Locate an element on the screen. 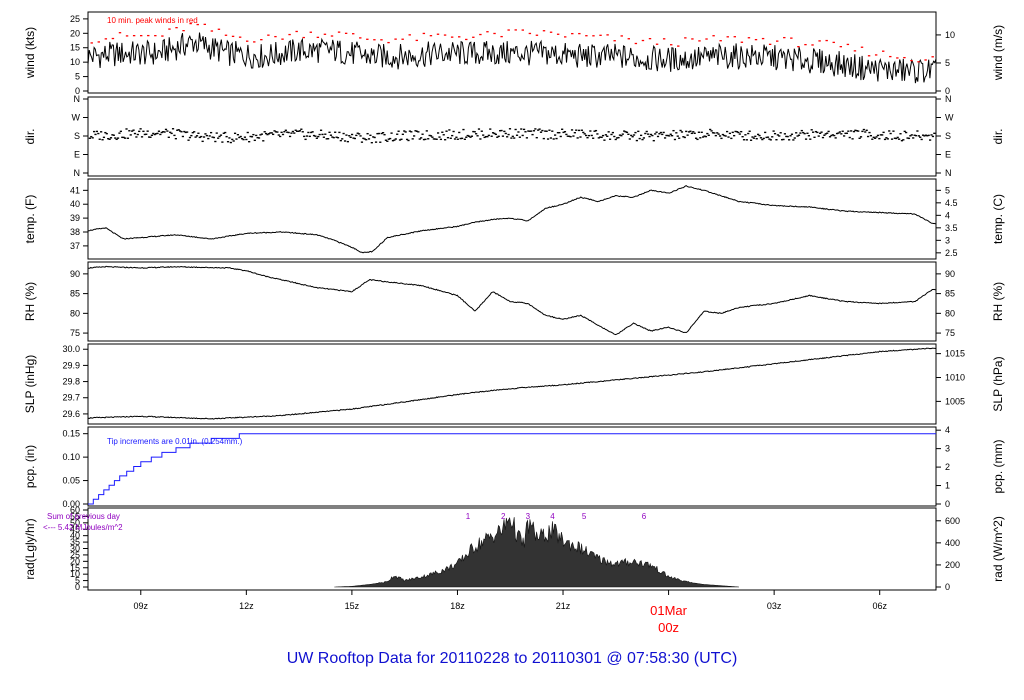 This screenshot has width=1024, height=700. slp-ylabel-left: SLP (inHg) is located at coordinates (30, 384).